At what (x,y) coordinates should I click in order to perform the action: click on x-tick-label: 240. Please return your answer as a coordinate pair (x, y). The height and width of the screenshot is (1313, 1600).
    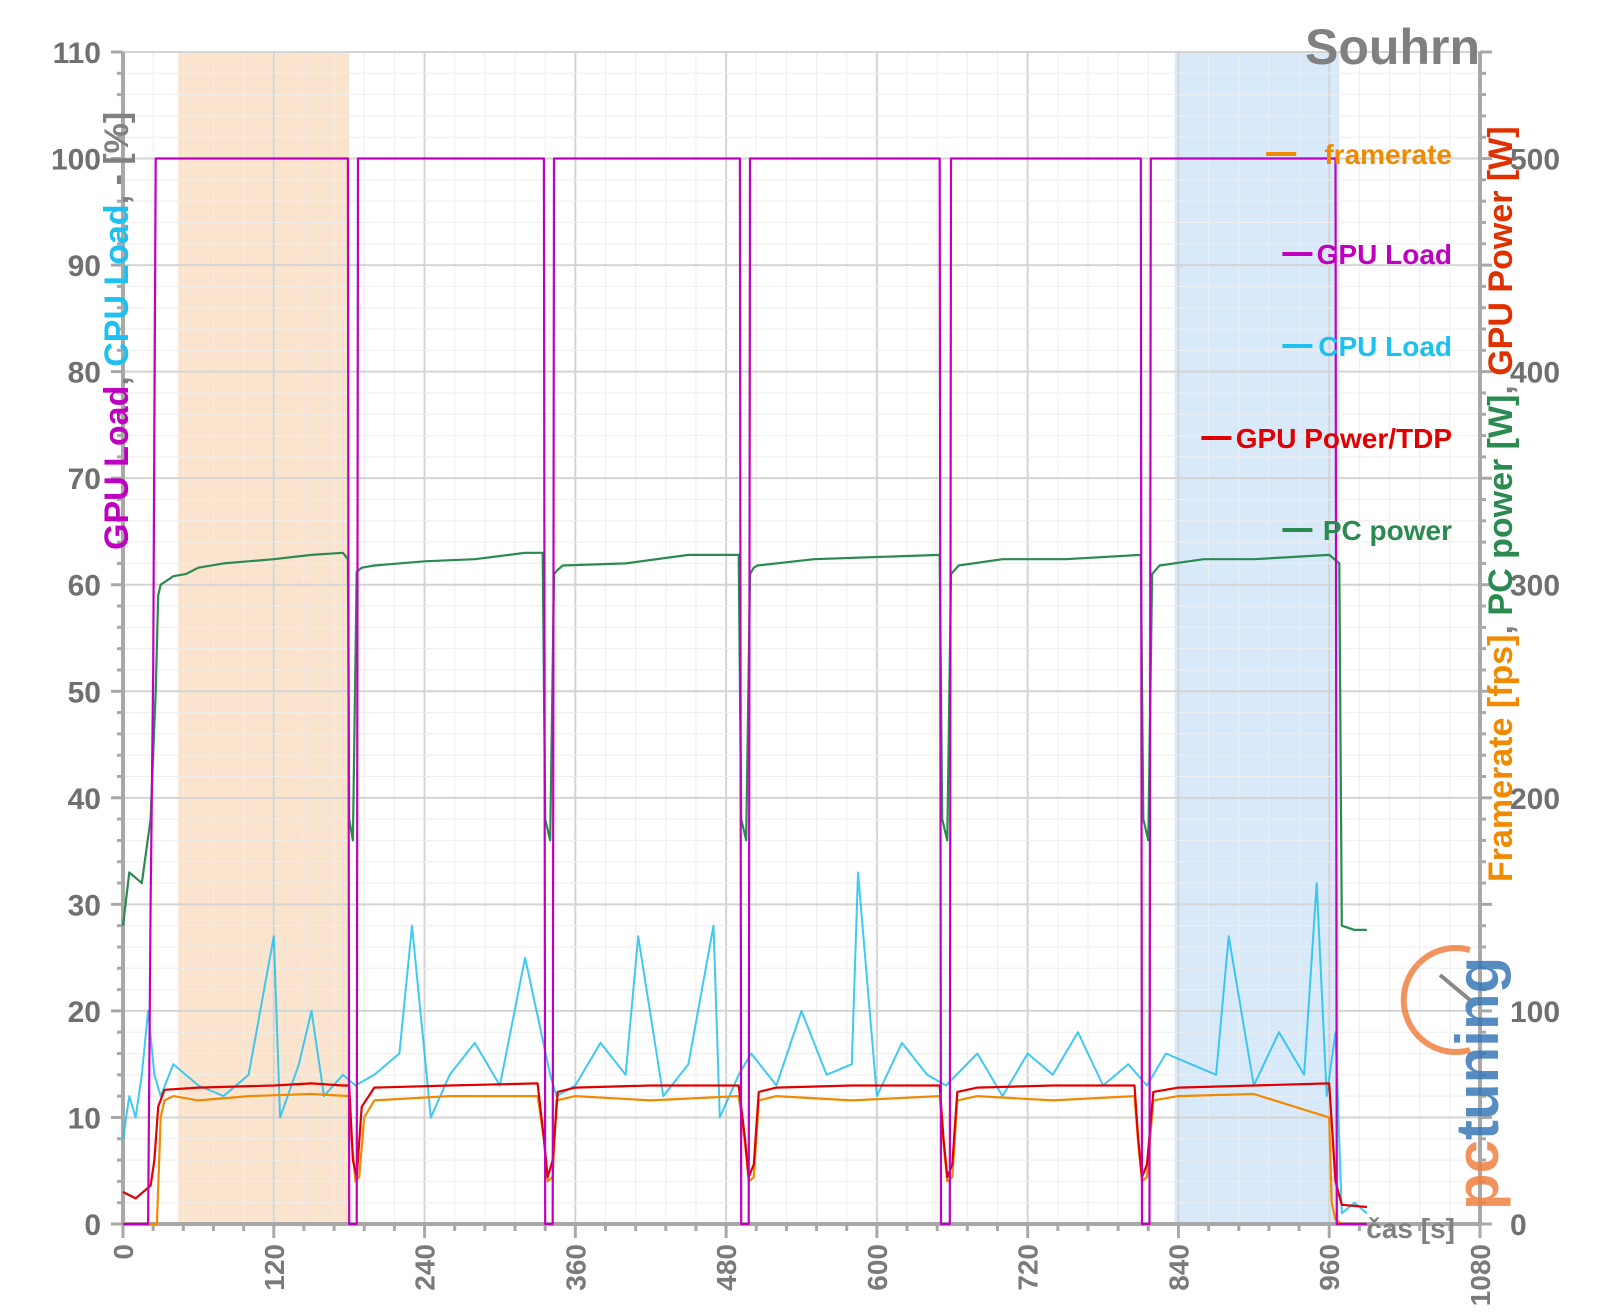
    Looking at the image, I should click on (425, 1267).